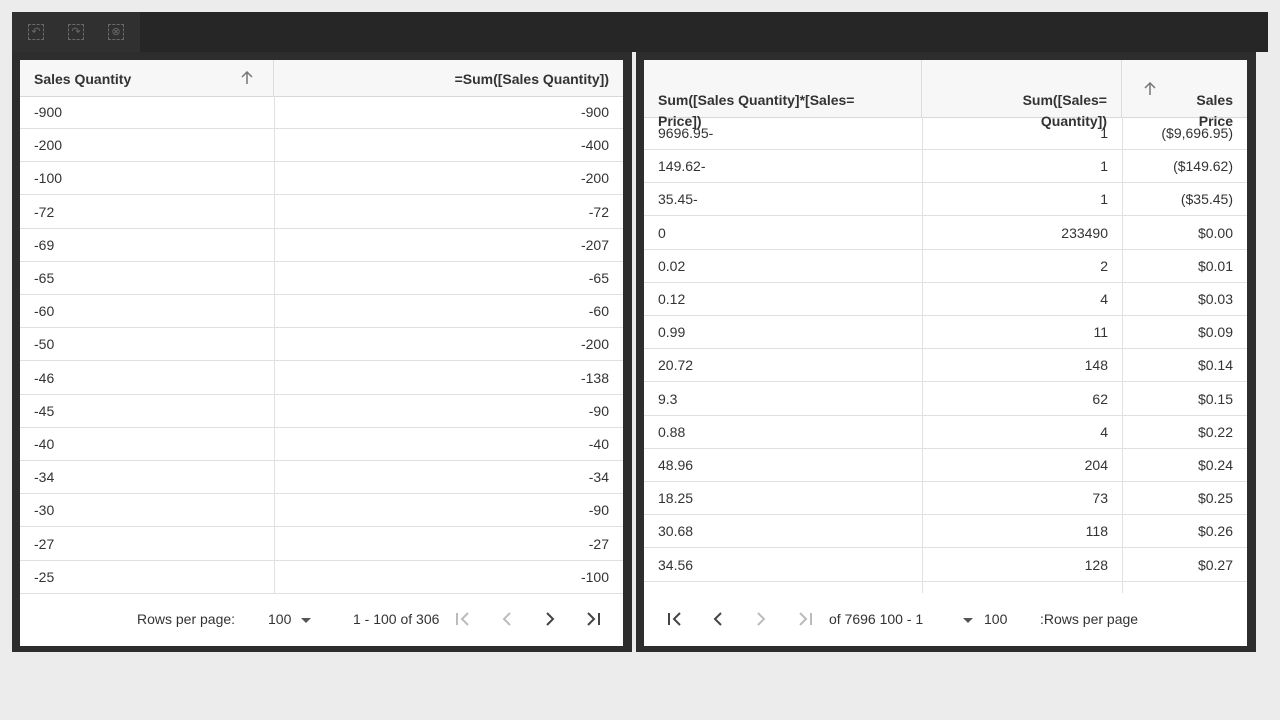  I want to click on table-cell: 35.45-, so click(678, 199).